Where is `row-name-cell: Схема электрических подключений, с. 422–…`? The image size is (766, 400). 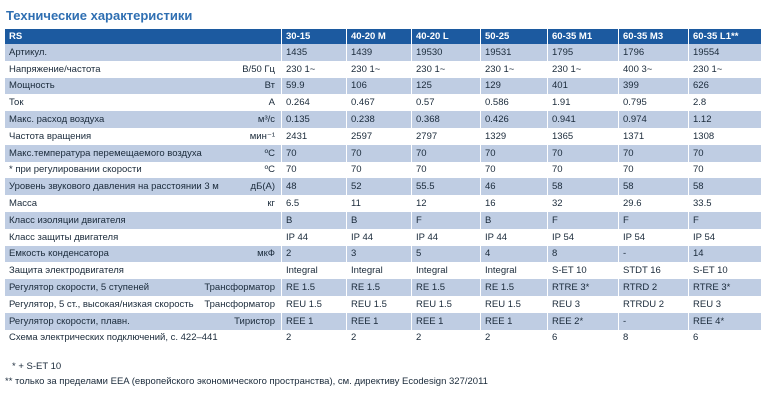 row-name-cell: Схема электрических подключений, с. 422–… is located at coordinates (143, 338).